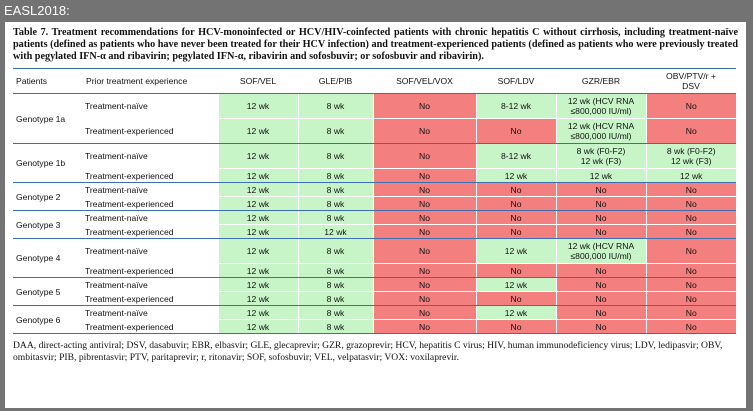 The height and width of the screenshot is (411, 753). What do you see at coordinates (335, 81) in the screenshot?
I see `column-header: GLE/PIB` at bounding box center [335, 81].